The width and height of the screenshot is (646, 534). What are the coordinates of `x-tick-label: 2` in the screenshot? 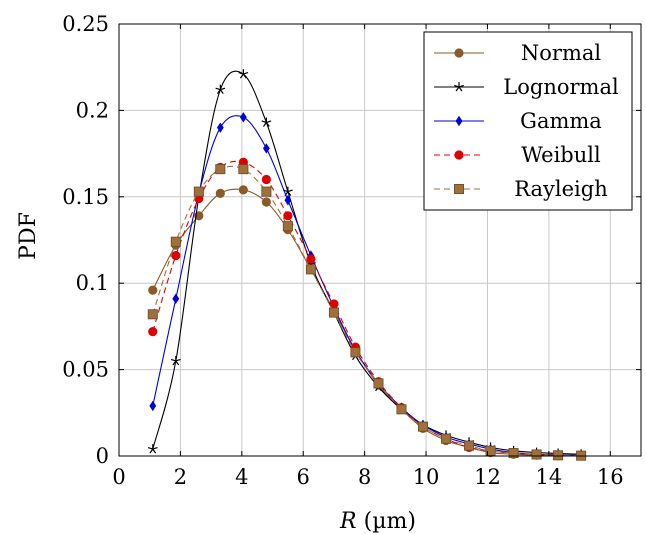 It's located at (180, 477).